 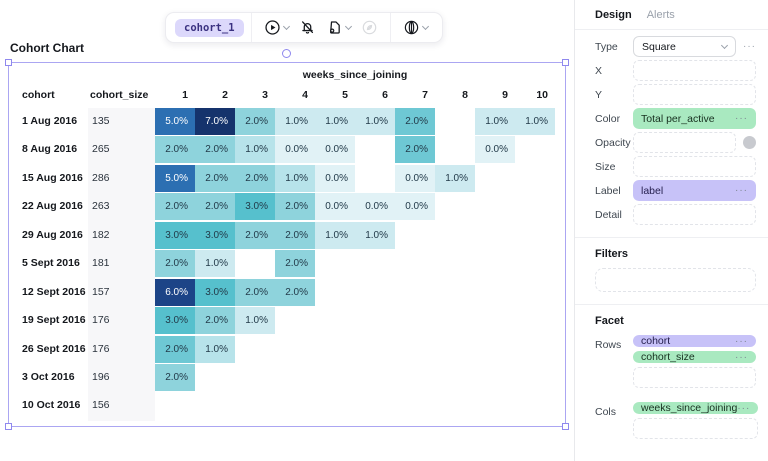 What do you see at coordinates (696, 408) in the screenshot?
I see `facet-cols-pill-weeks: weeks_since_joining ···` at bounding box center [696, 408].